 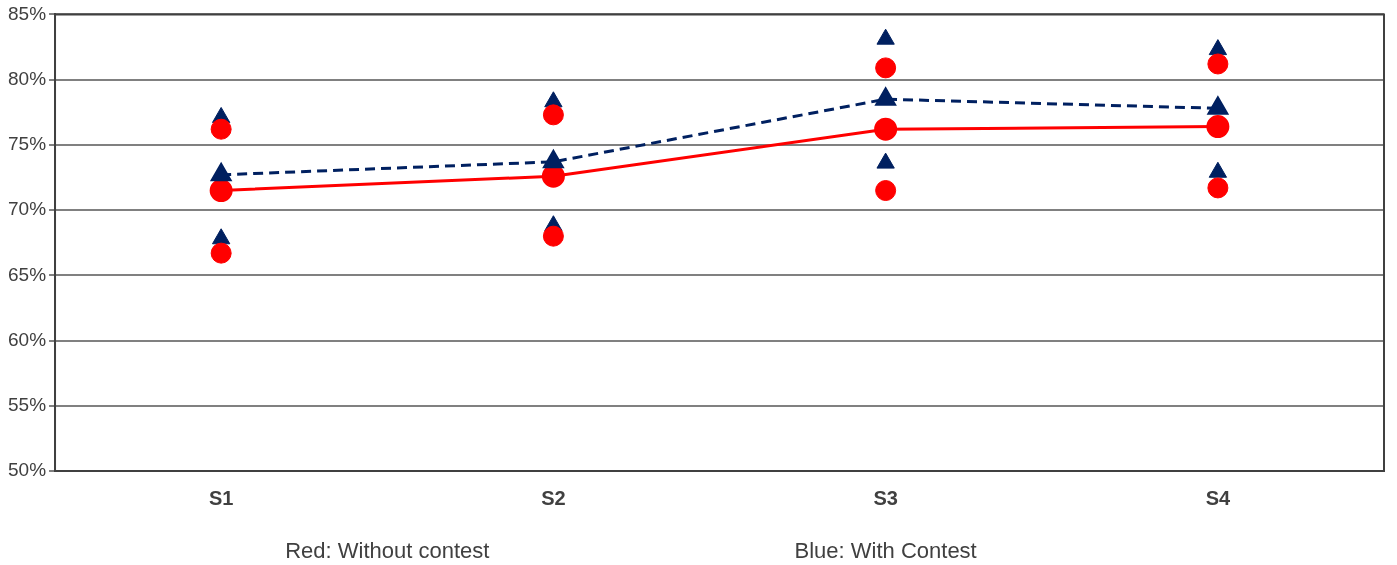 I want to click on y-tick-label: 60%, so click(x=27, y=339).